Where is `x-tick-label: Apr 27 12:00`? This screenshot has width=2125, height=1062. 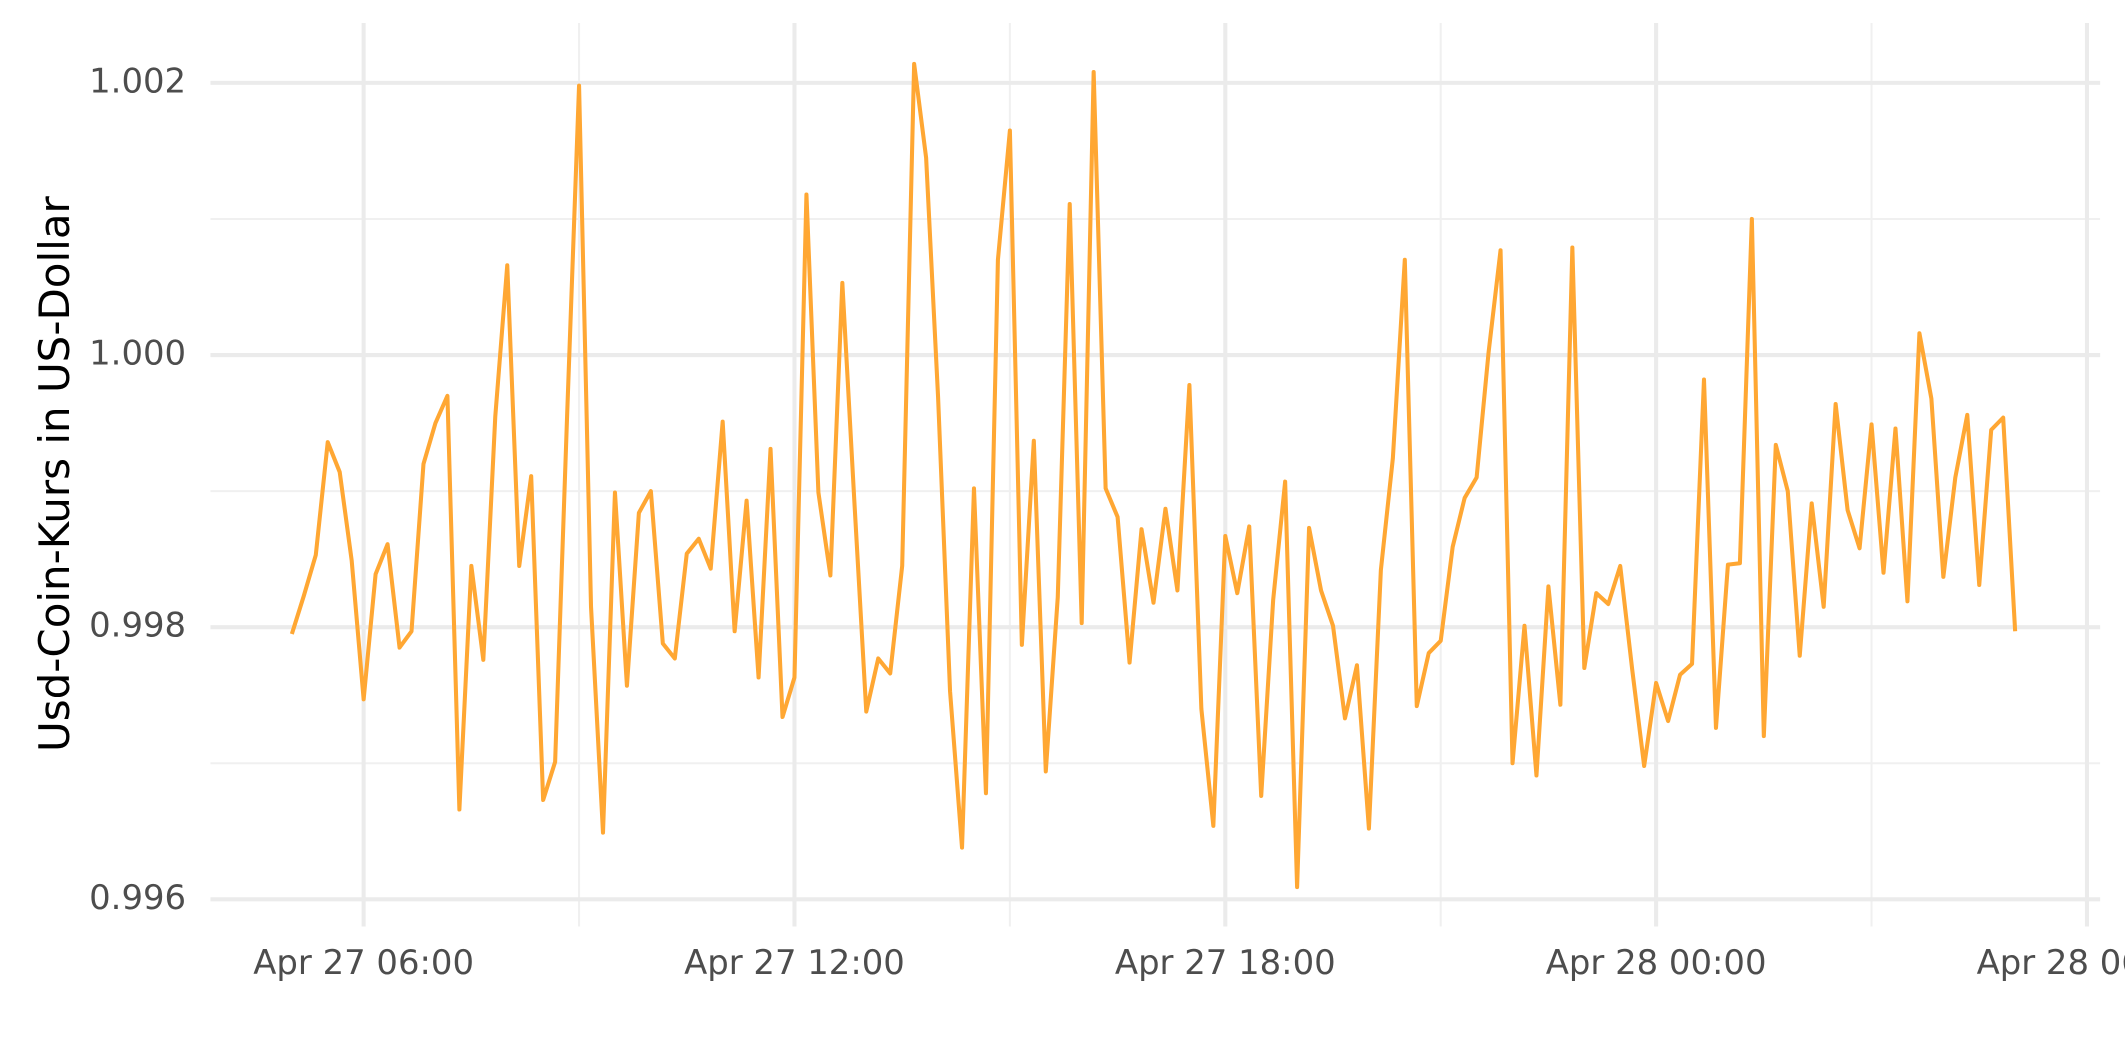
x-tick-label: Apr 27 12:00 is located at coordinates (794, 962).